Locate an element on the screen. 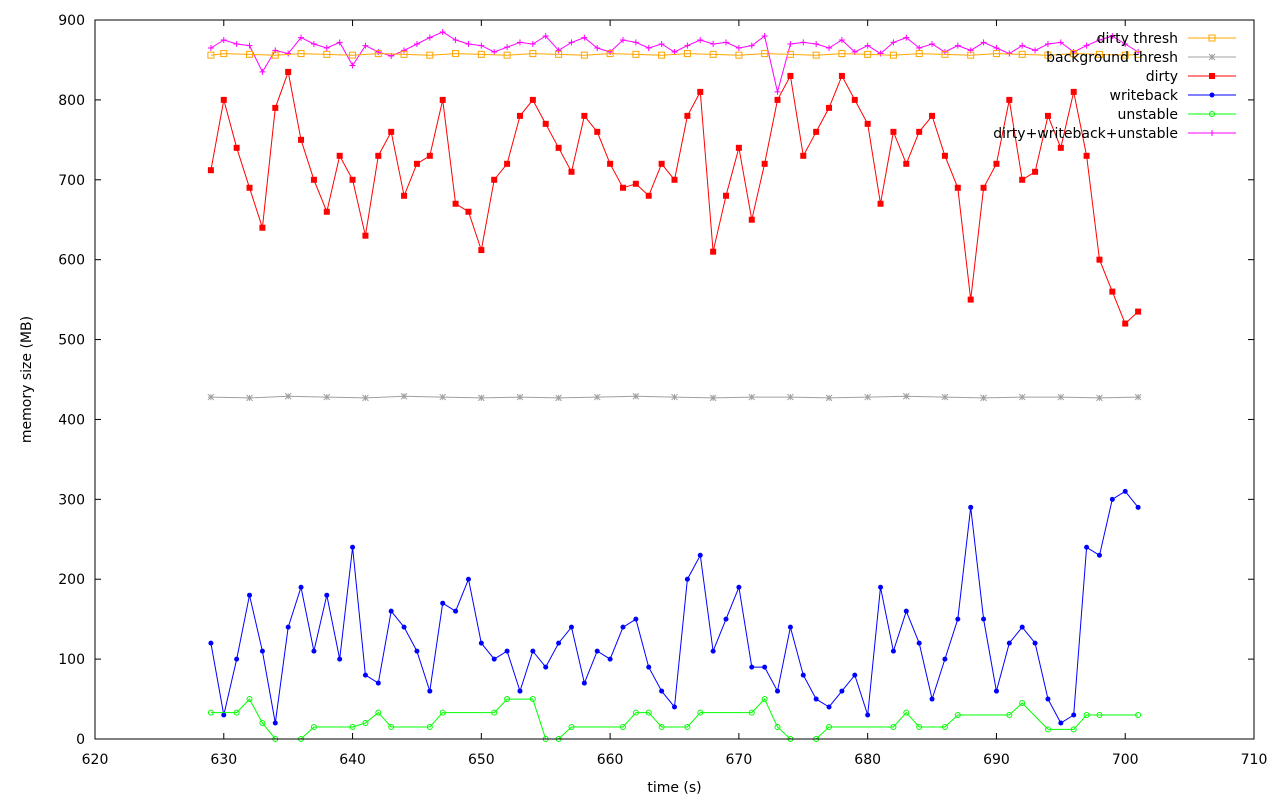 The width and height of the screenshot is (1280, 800). y-tick-label: 500 is located at coordinates (71, 341).